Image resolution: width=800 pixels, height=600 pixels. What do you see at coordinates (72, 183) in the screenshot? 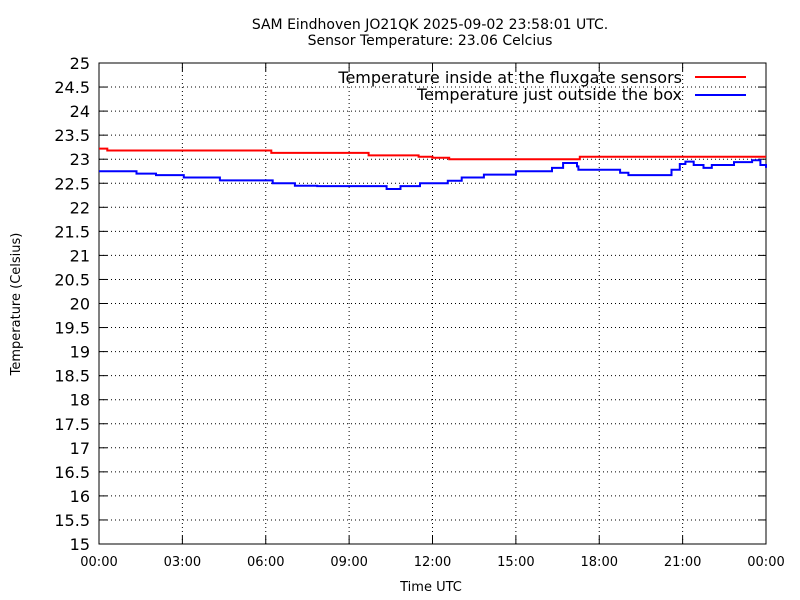
I see `y-tick-label: 22.5` at bounding box center [72, 183].